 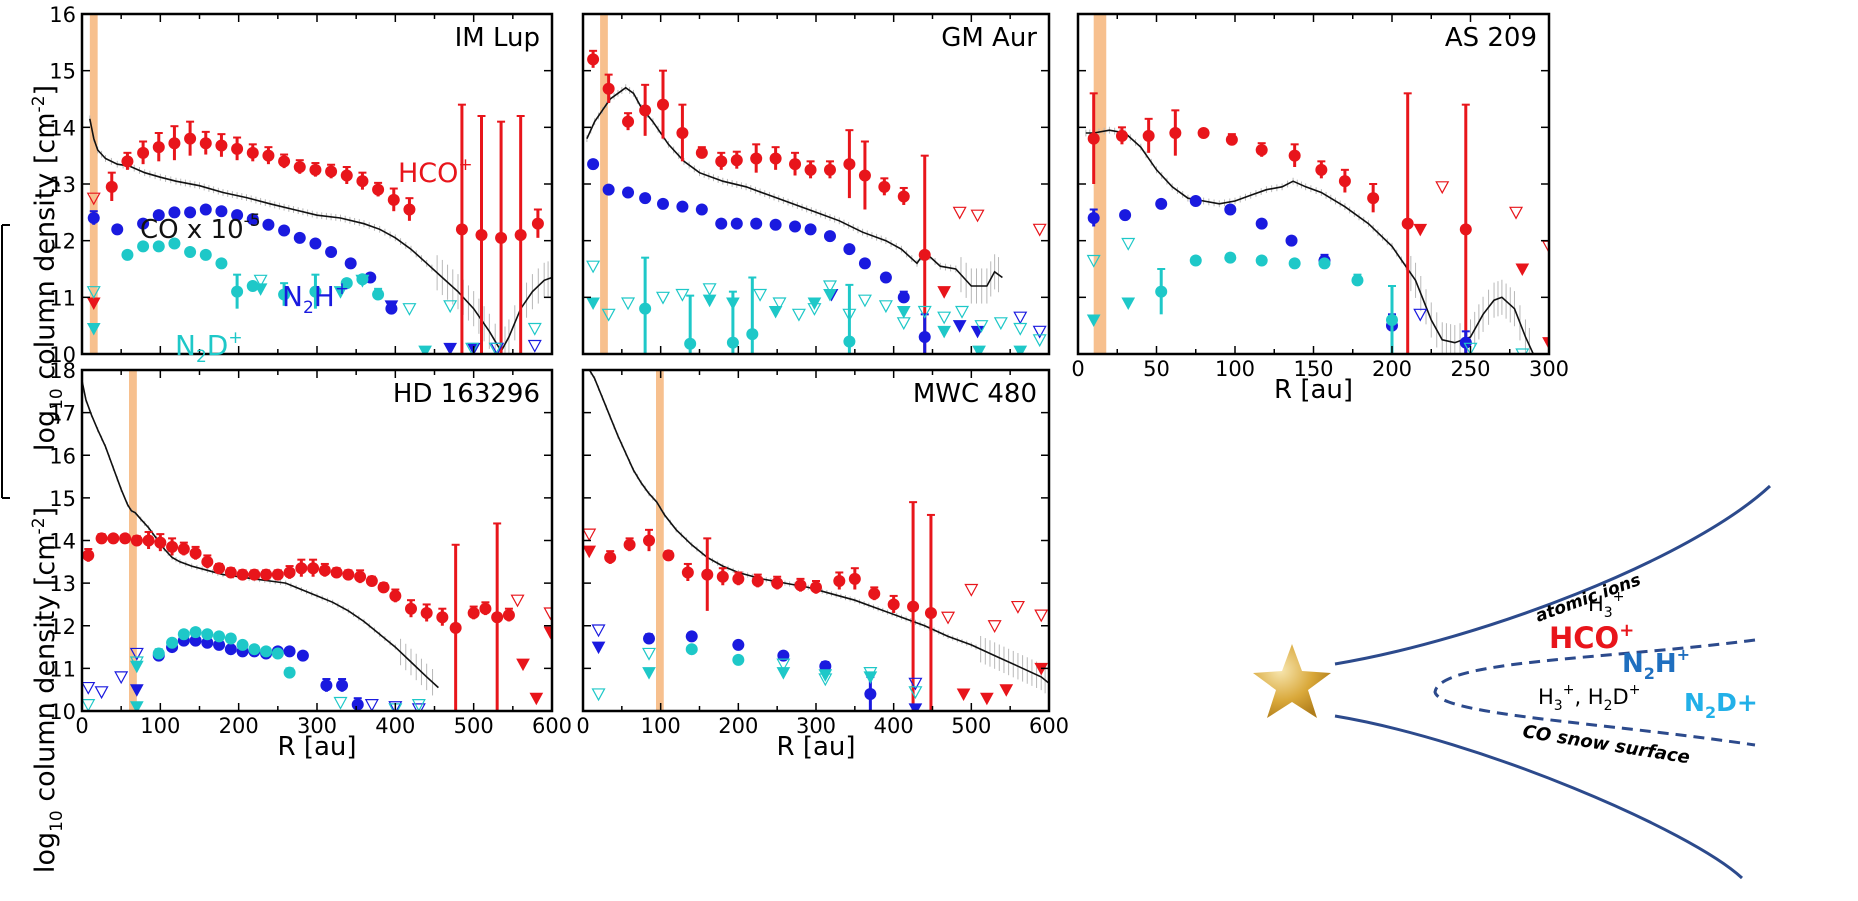 I want to click on y-tick-label: 11, so click(x=62, y=298).